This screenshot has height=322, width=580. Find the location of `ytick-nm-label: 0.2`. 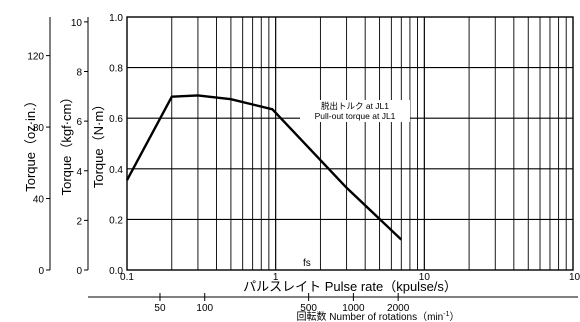

ytick-nm-label: 0.2 is located at coordinates (116, 220).